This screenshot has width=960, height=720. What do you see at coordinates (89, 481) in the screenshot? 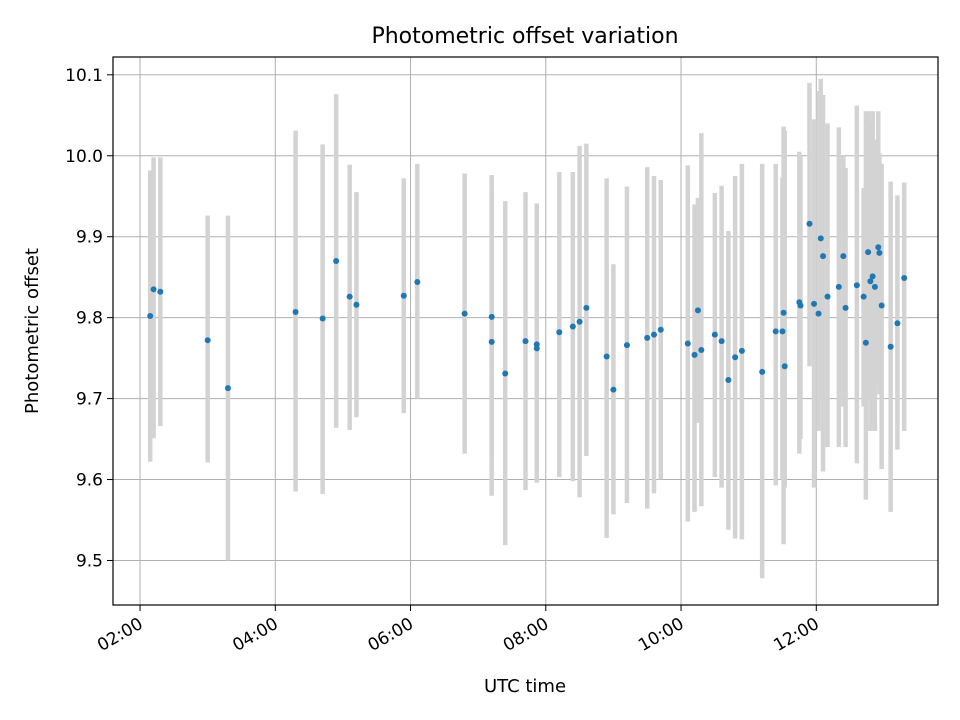
I see `y-tick-label: 9.6` at bounding box center [89, 481].